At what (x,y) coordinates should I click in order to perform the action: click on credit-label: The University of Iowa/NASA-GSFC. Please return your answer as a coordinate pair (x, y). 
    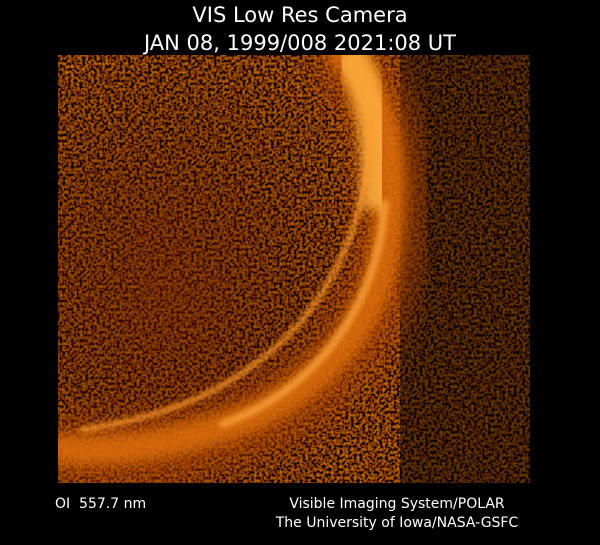
    Looking at the image, I should click on (397, 523).